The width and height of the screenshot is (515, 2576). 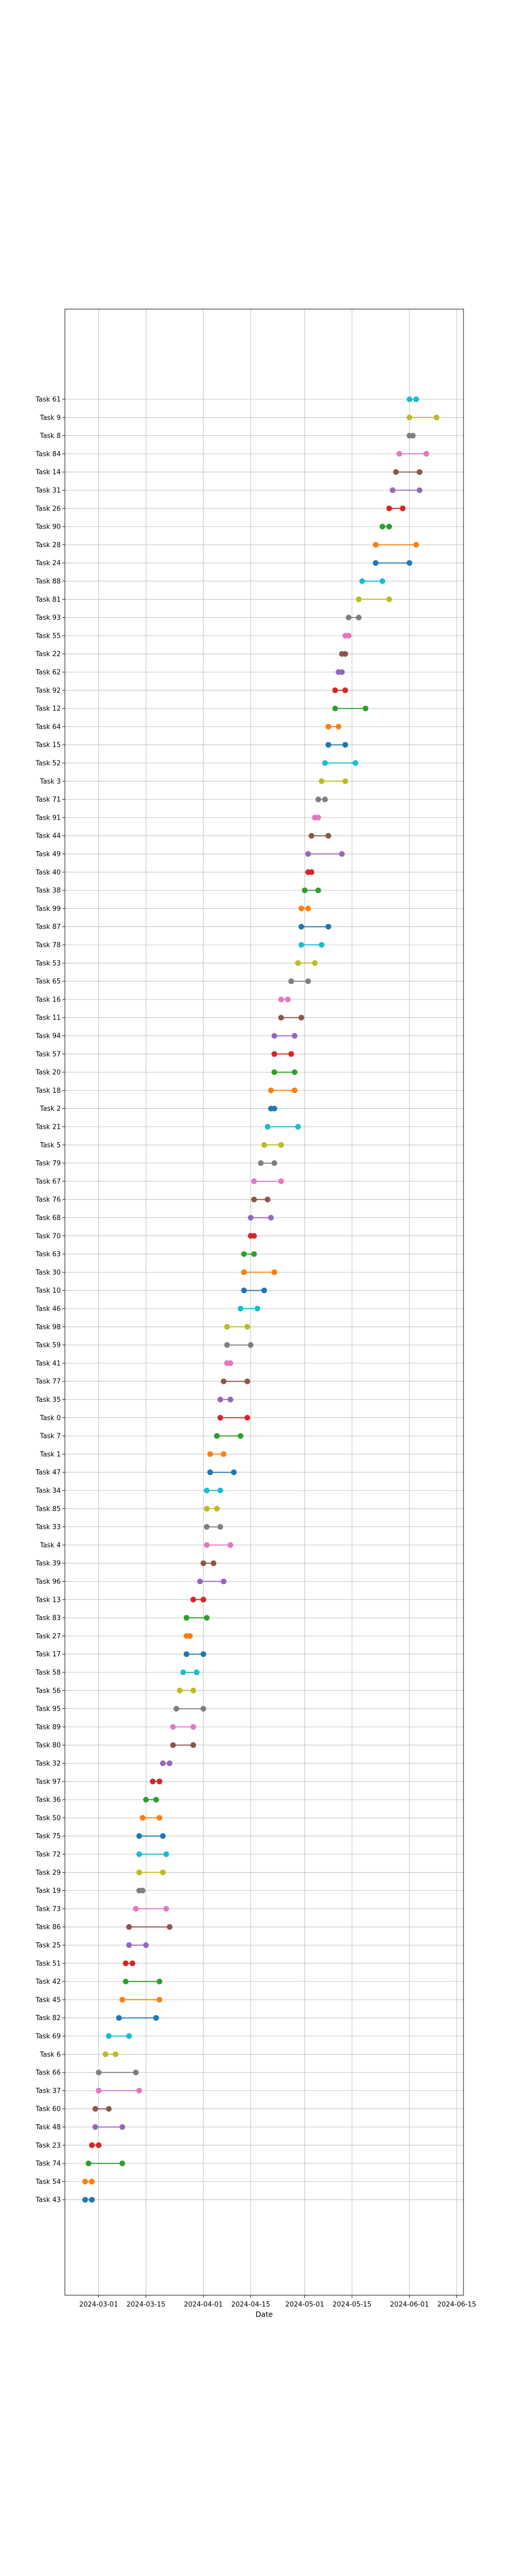 What do you see at coordinates (48, 2200) in the screenshot?
I see `task-label: Task 43` at bounding box center [48, 2200].